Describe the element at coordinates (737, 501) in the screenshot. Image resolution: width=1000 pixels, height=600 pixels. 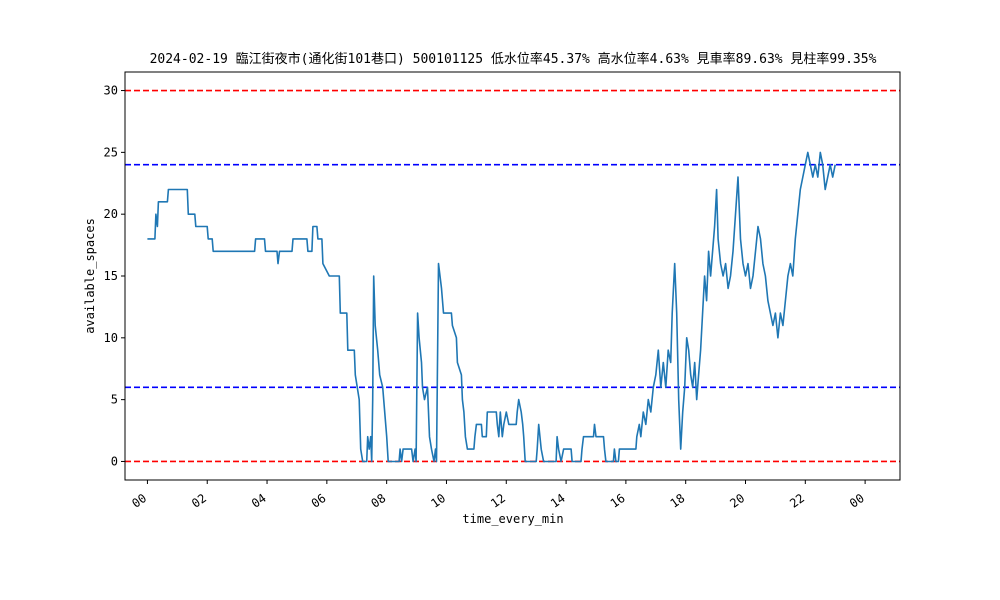
I see `x-tick-label-10: 20` at that location.